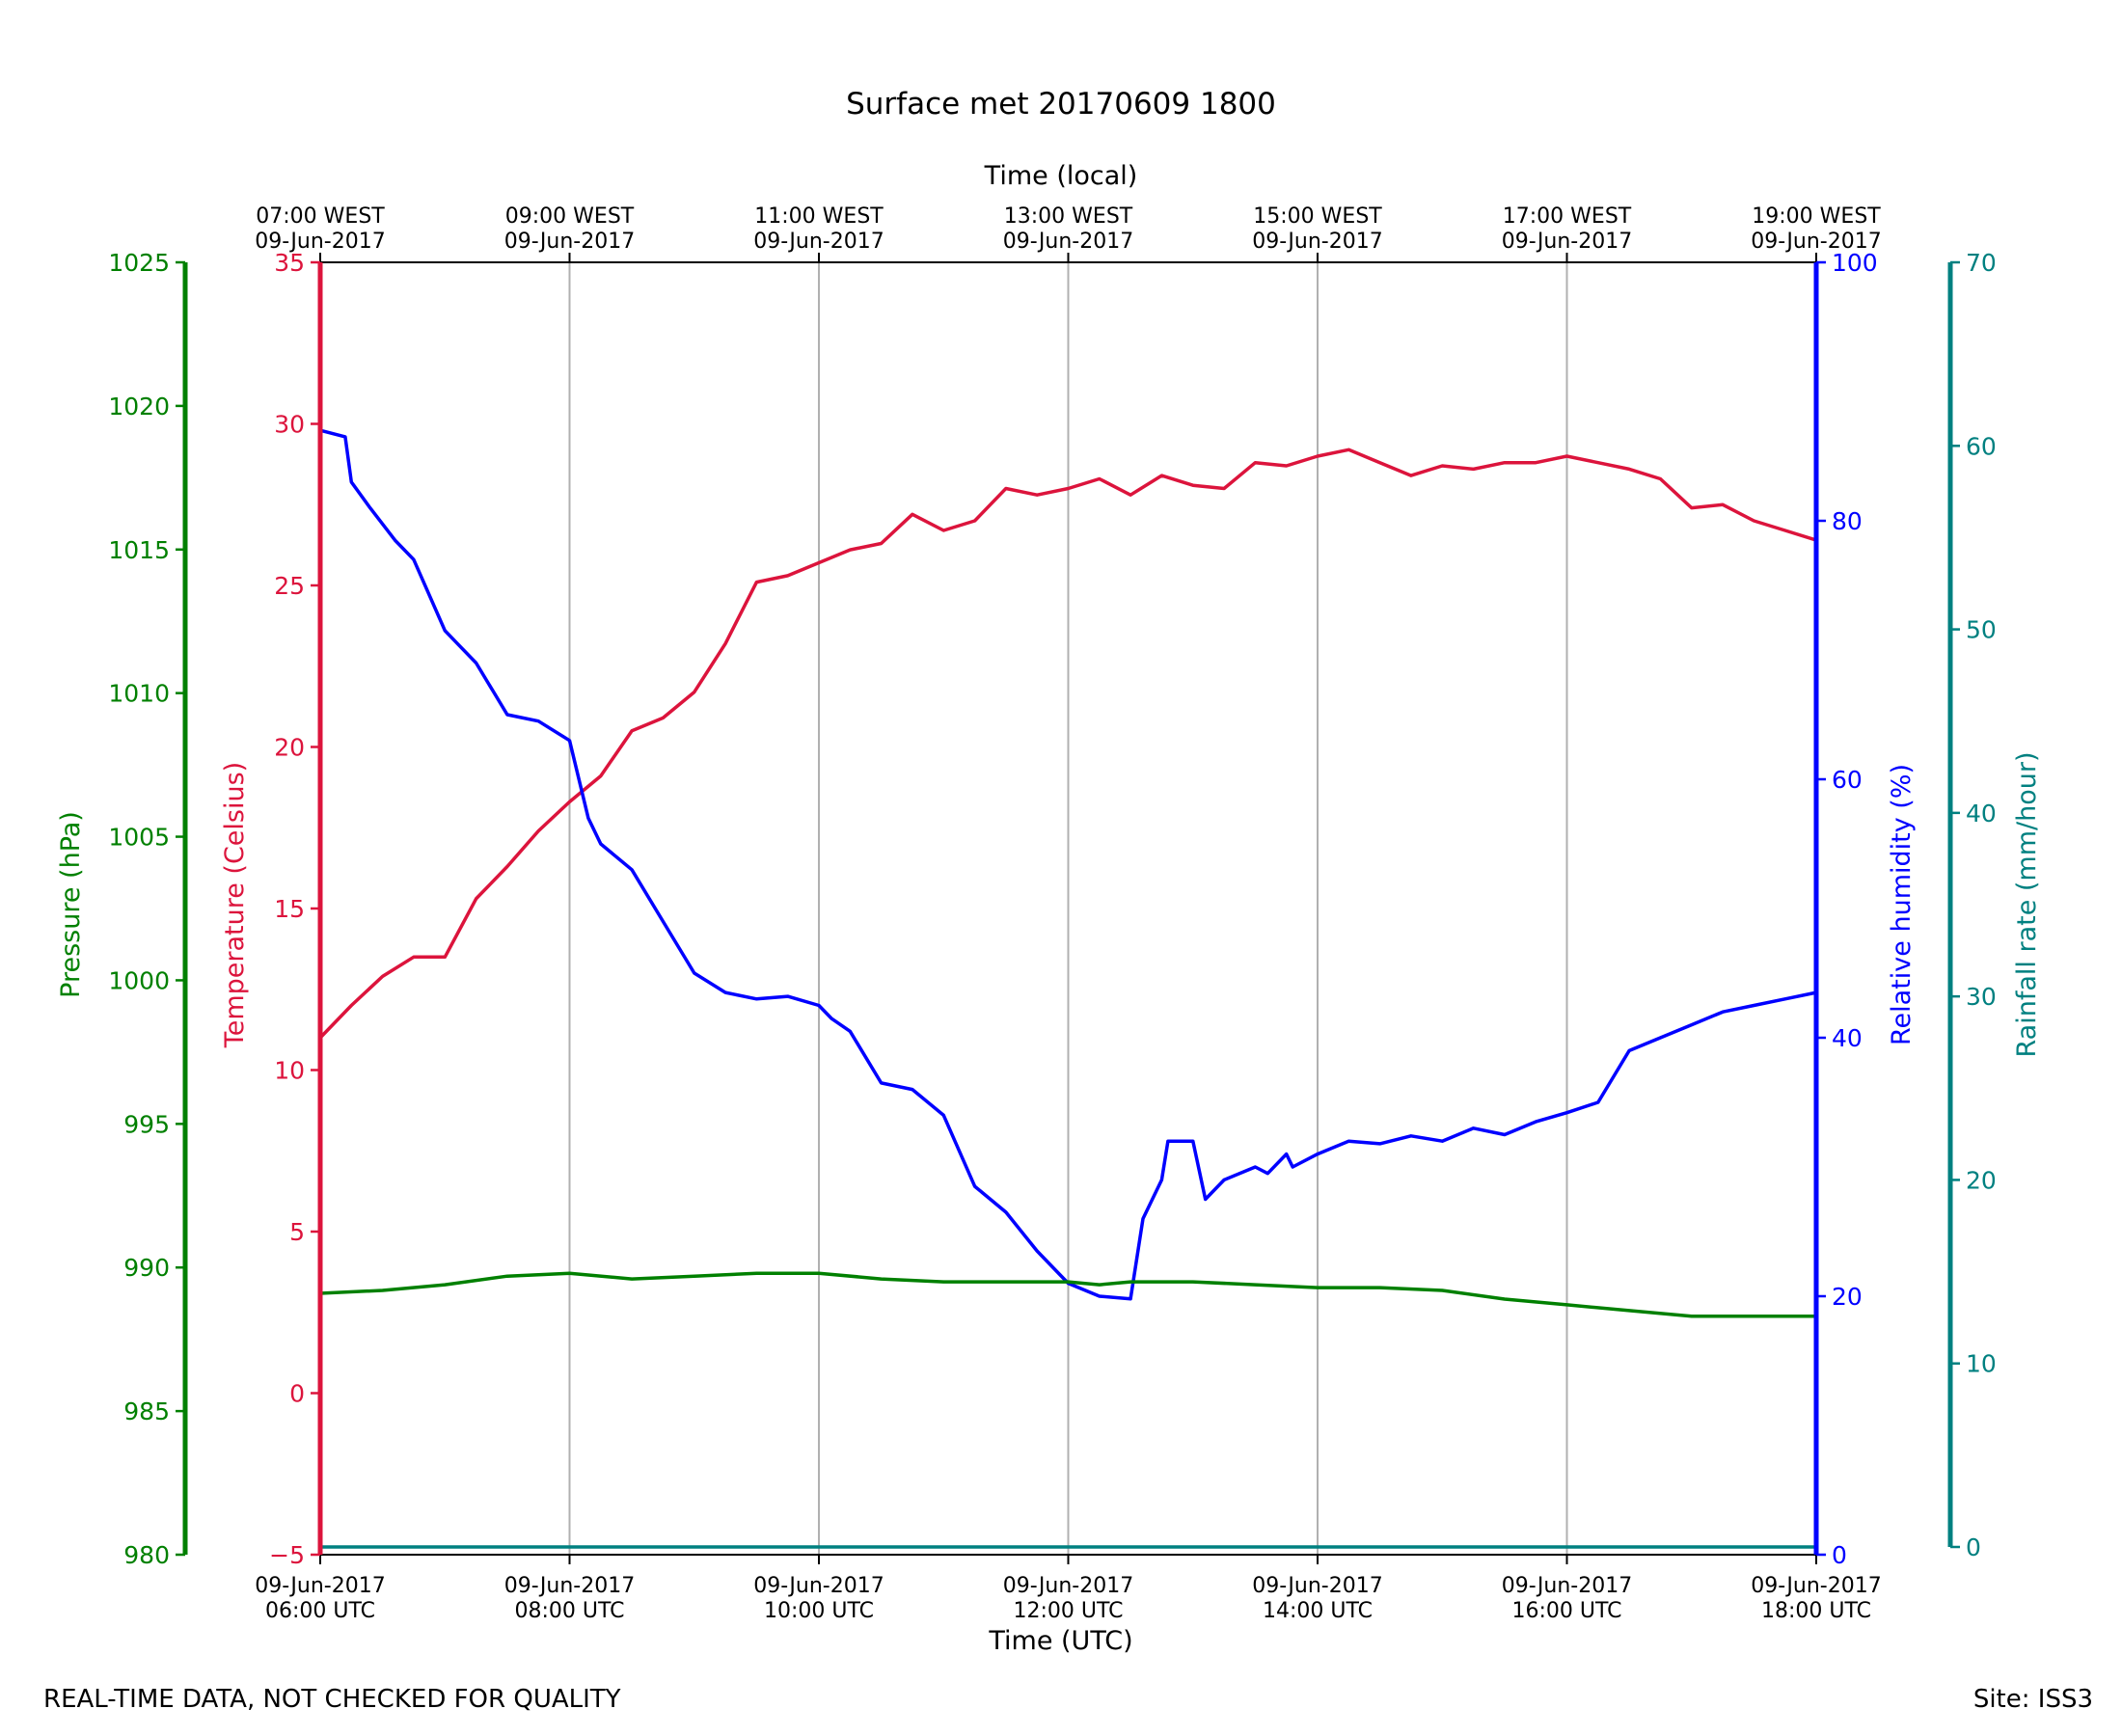 Image resolution: width=2122 pixels, height=1736 pixels. What do you see at coordinates (297, 1232) in the screenshot?
I see `temperature-tick-label: 5` at bounding box center [297, 1232].